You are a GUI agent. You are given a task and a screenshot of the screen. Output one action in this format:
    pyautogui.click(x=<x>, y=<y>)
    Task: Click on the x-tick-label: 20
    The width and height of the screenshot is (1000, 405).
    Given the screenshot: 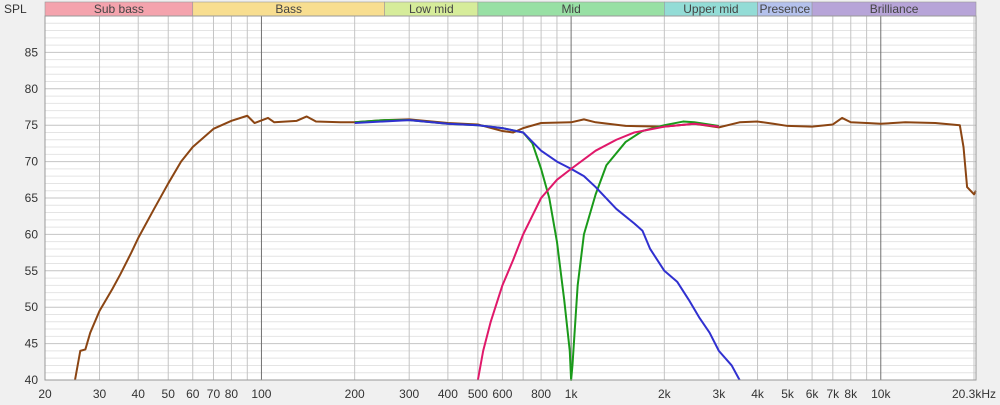 What is the action you would take?
    pyautogui.click(x=45, y=394)
    